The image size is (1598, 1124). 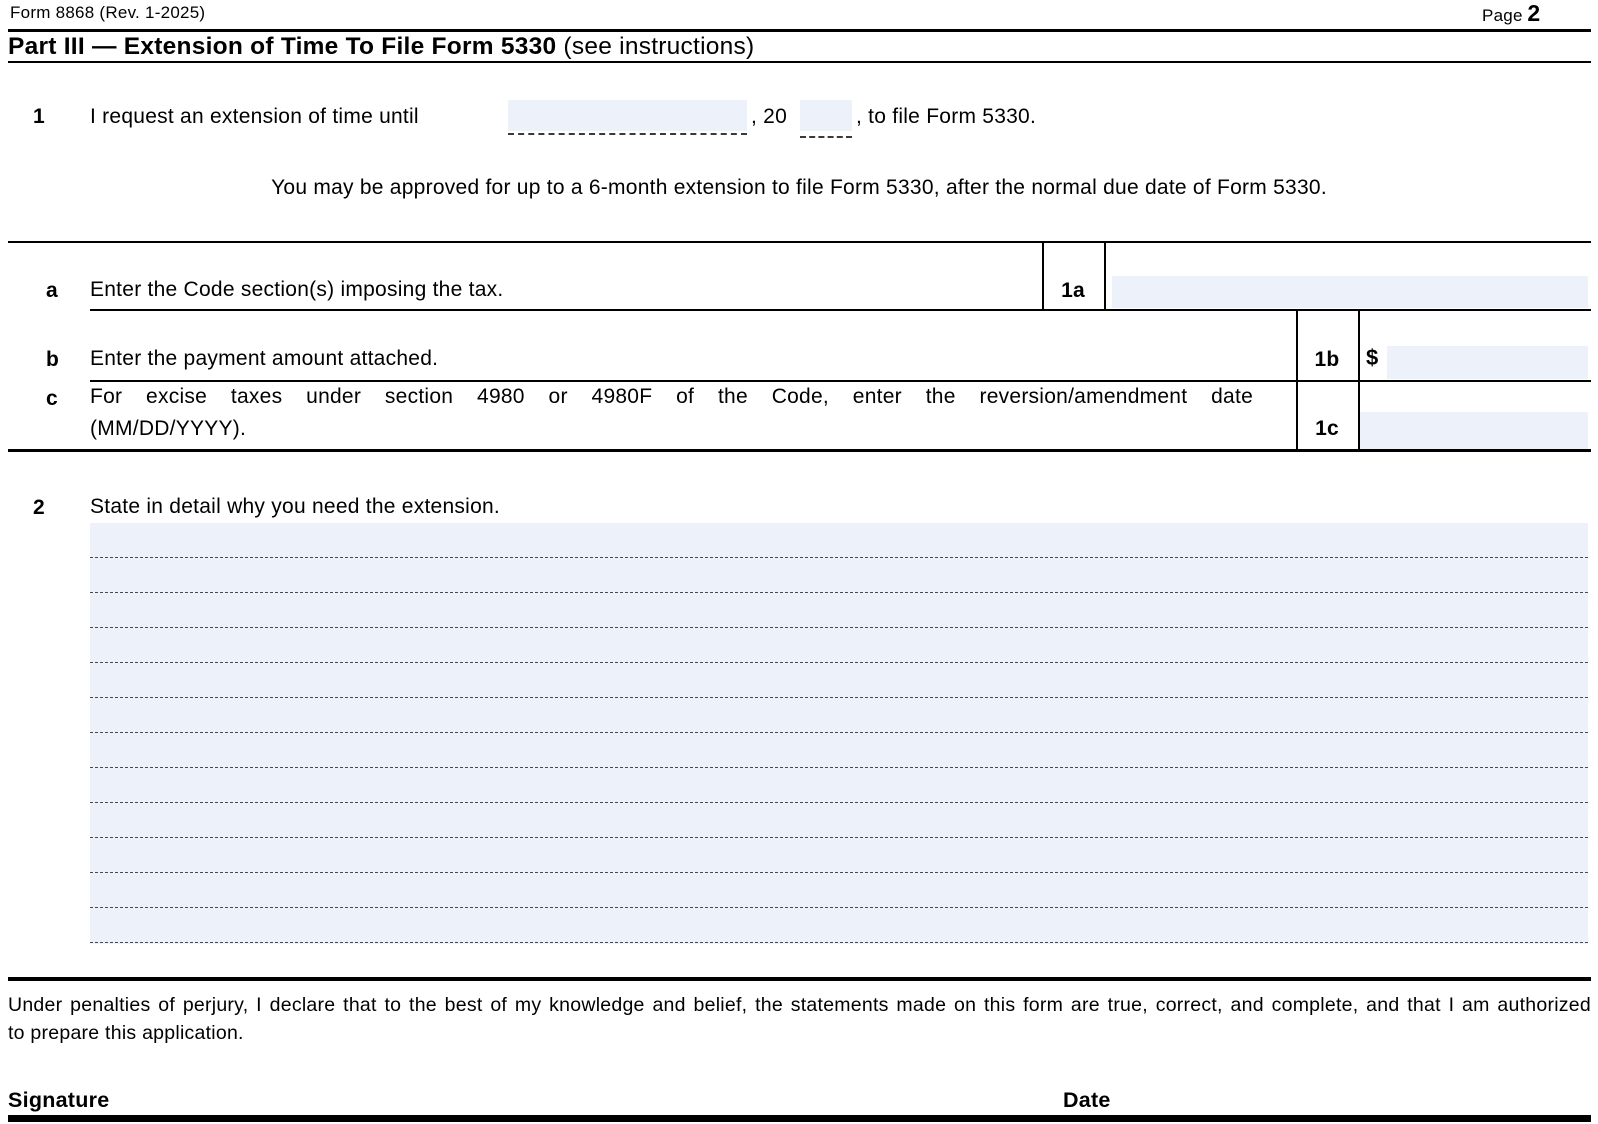 I want to click on code-section-field, so click(x=1350, y=292).